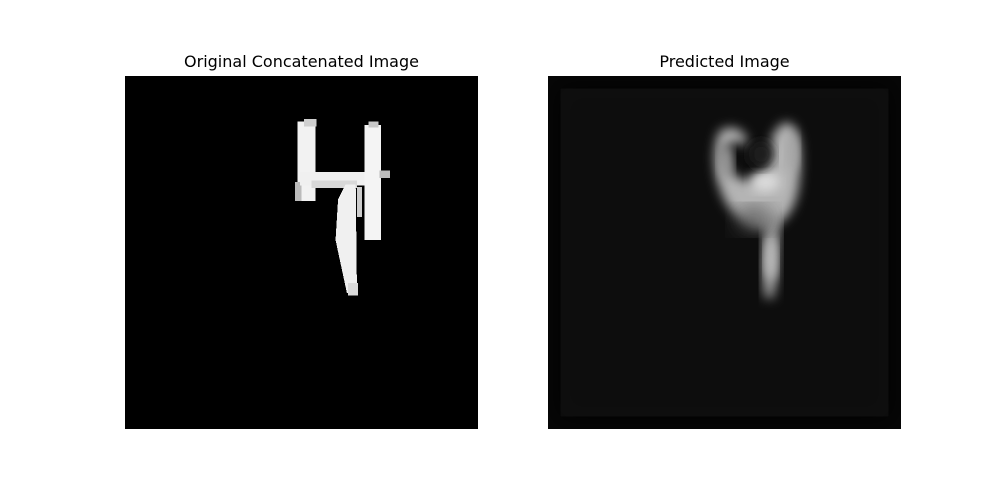 The height and width of the screenshot is (500, 1000). Describe the element at coordinates (301, 61) in the screenshot. I see `original-image-title: Original Concatenated Image` at that location.